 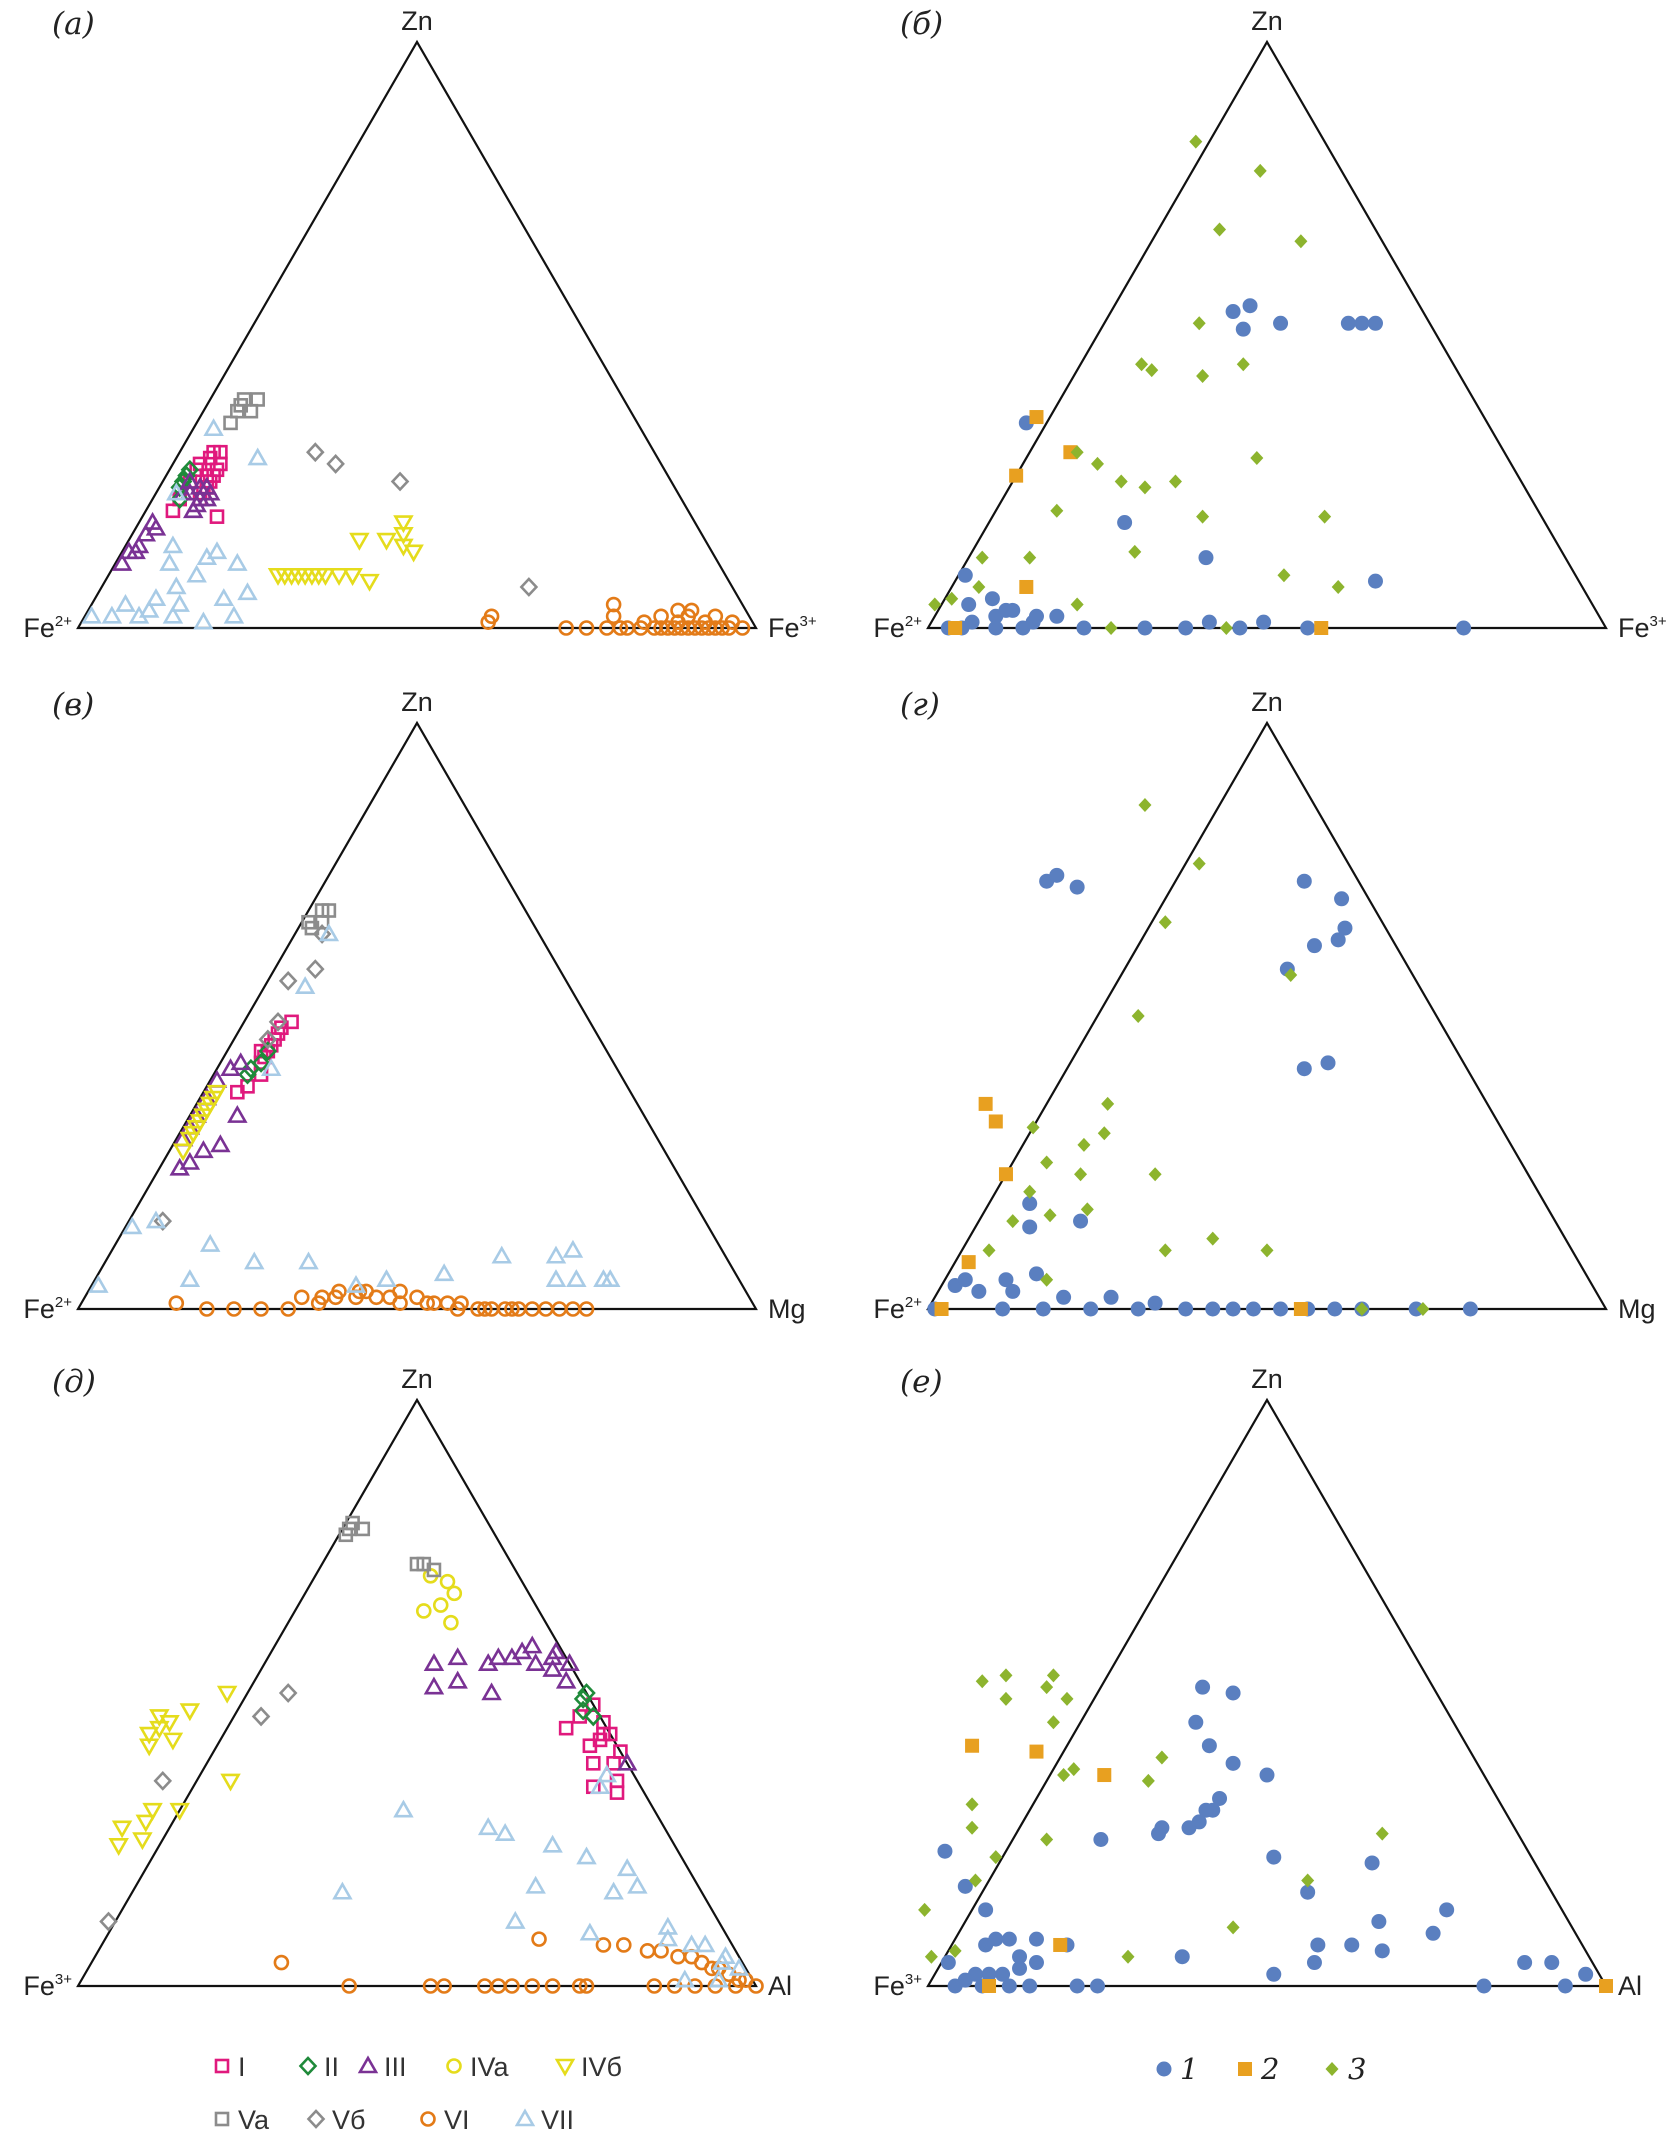 I want to click on legend-item-g3: 3, so click(x=1345, y=2069).